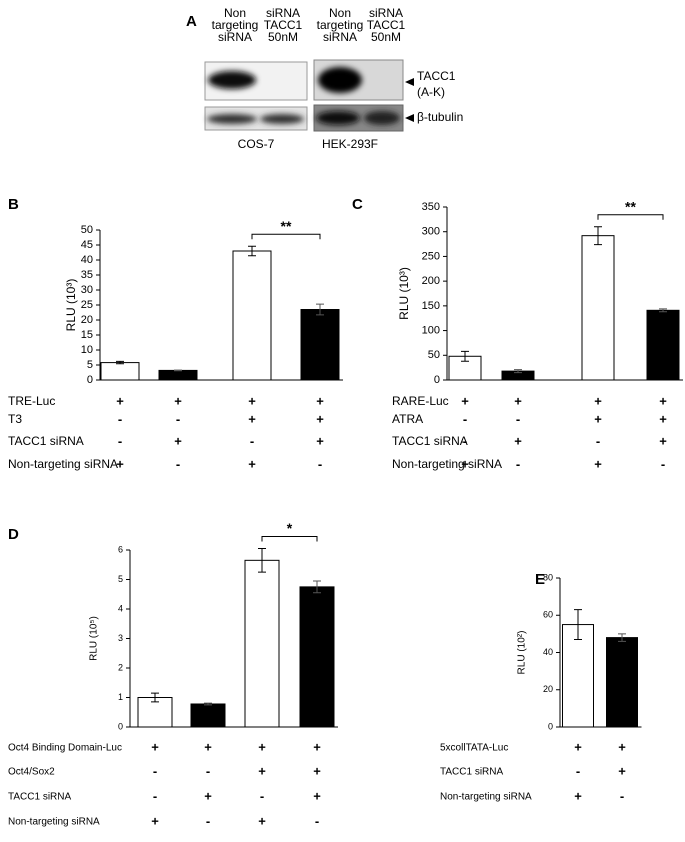 This screenshot has height=842, width=685. What do you see at coordinates (340, 25) in the screenshot?
I see `lane-label: targeting` at bounding box center [340, 25].